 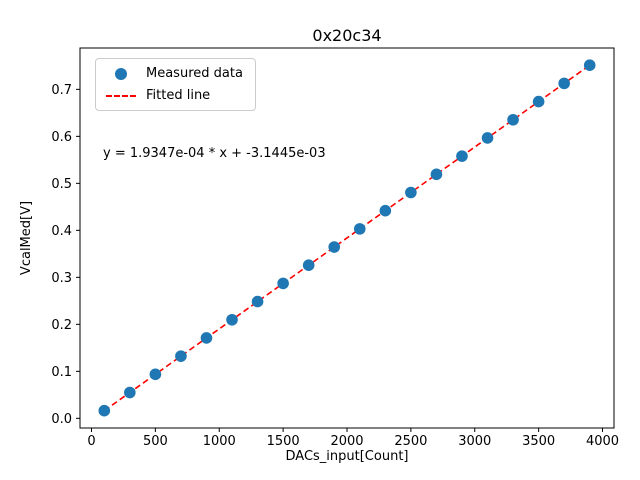 What do you see at coordinates (474, 441) in the screenshot?
I see `x-tick-label: 3000` at bounding box center [474, 441].